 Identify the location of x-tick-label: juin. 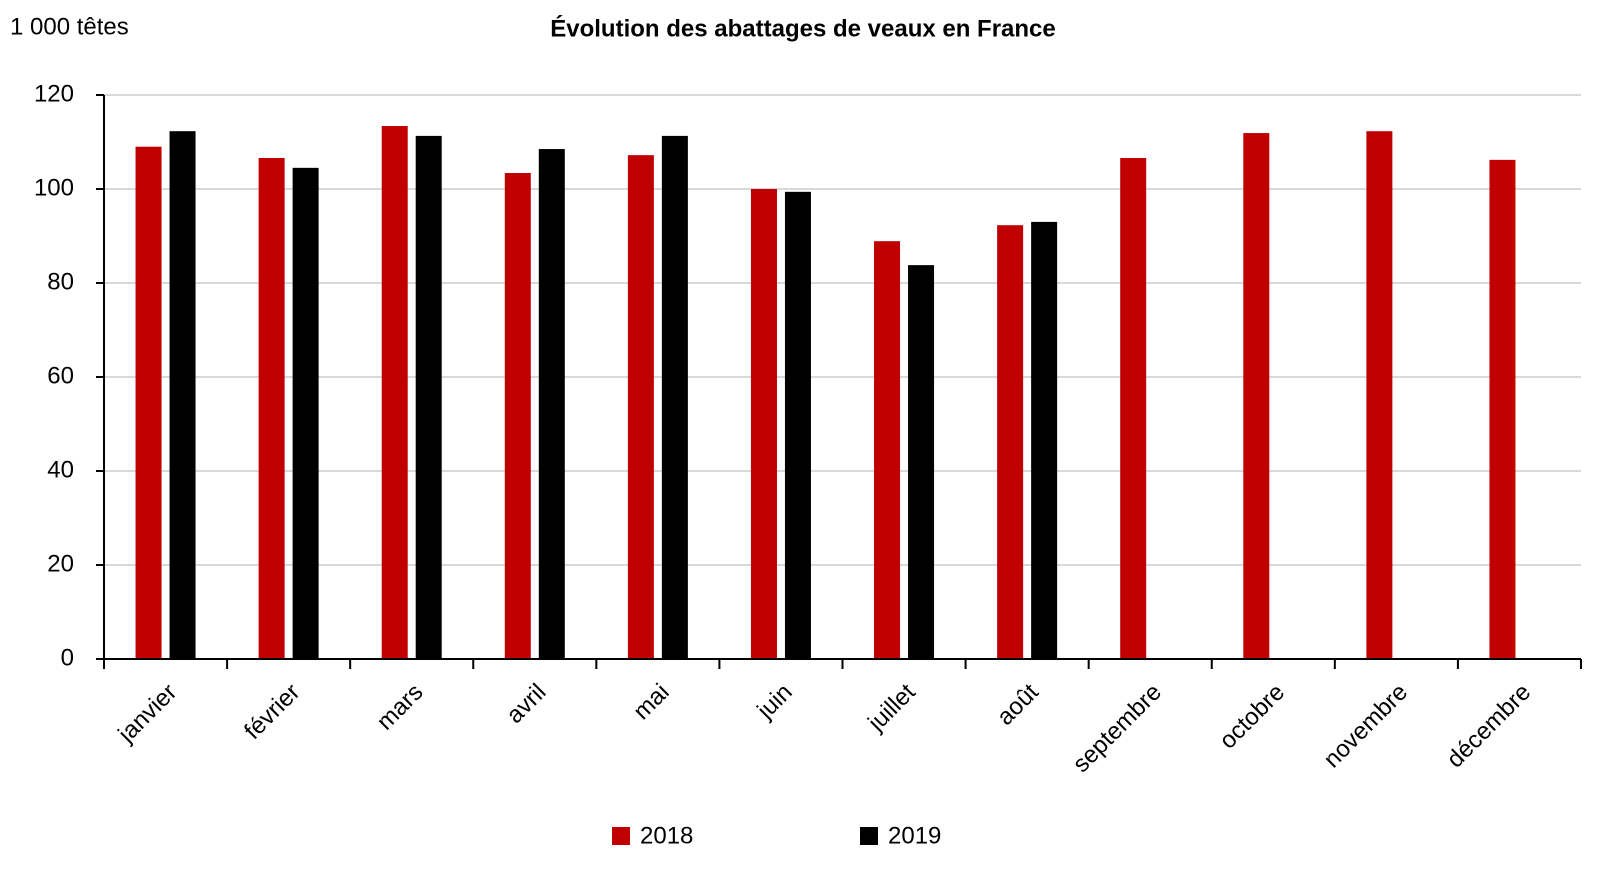
(774, 702).